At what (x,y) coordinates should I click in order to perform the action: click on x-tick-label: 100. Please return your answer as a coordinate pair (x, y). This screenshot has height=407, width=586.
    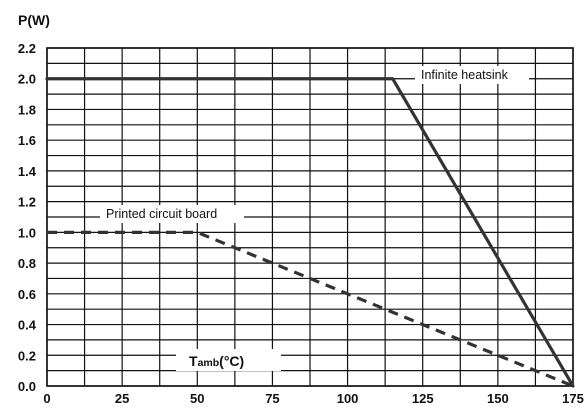
    Looking at the image, I should click on (348, 398).